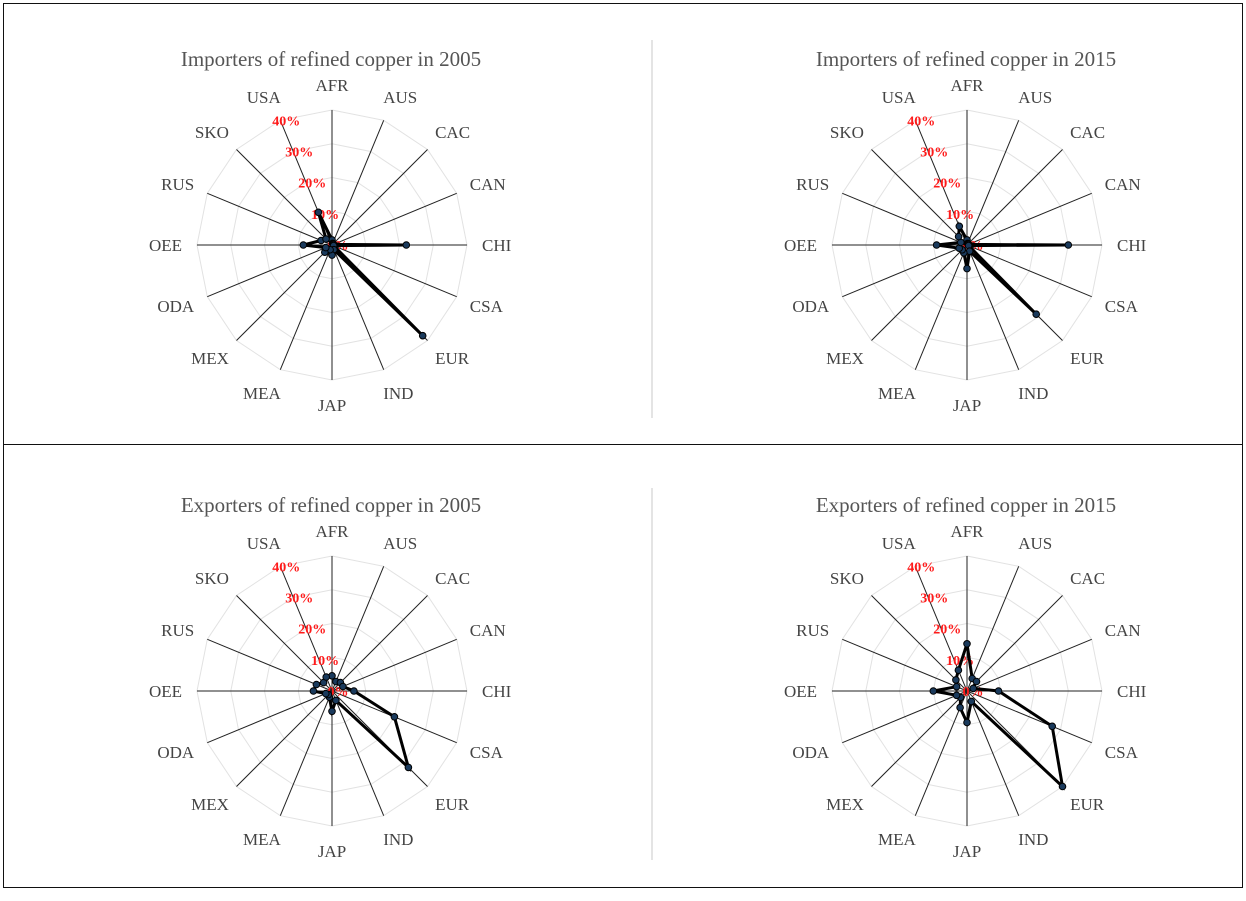 This screenshot has height=901, width=1246. Describe the element at coordinates (1087, 804) in the screenshot. I see `category-label: EUR` at that location.